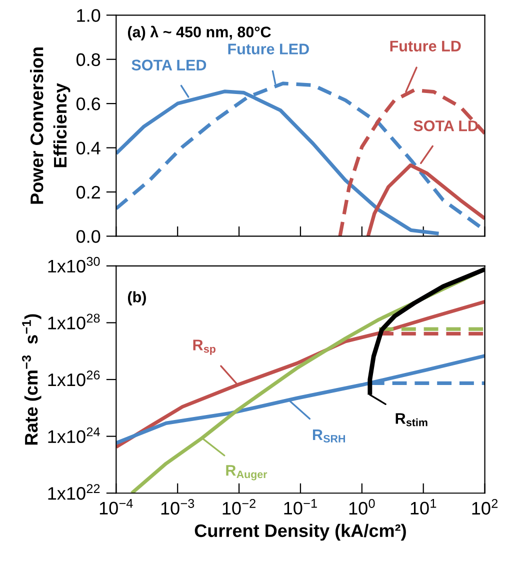 This screenshot has width=505, height=561. What do you see at coordinates (328, 436) in the screenshot?
I see `annotation: R$_{SRH}$` at bounding box center [328, 436].